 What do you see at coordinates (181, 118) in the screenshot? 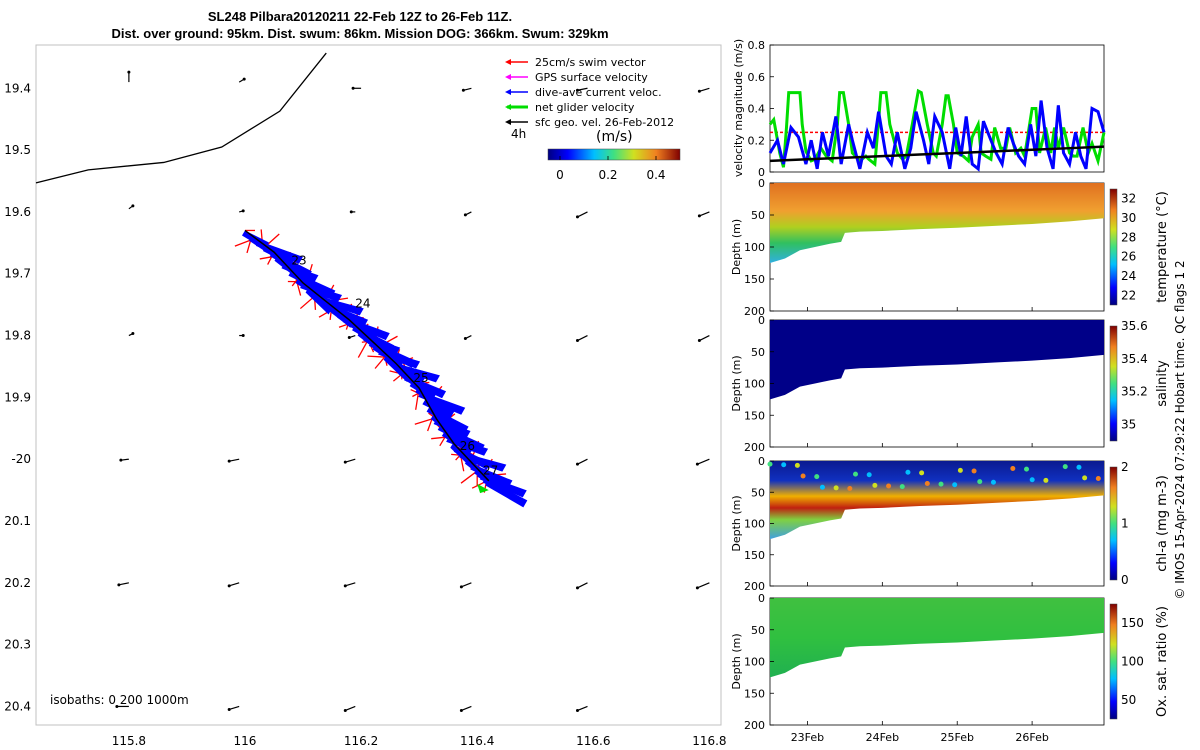
I see `coastline-line` at bounding box center [181, 118].